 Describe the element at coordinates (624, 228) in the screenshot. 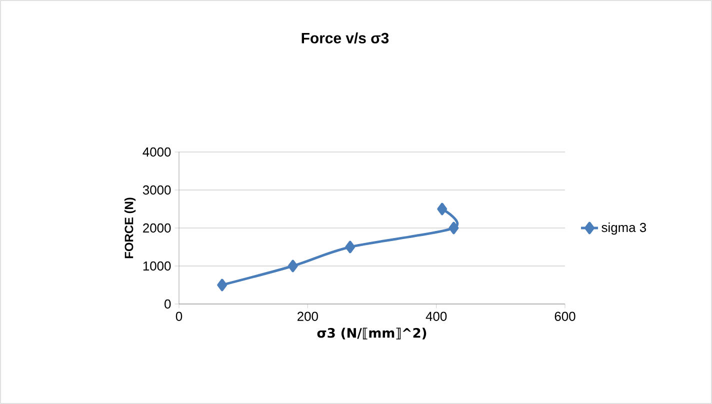

I see `legend-label: sigma 3` at that location.